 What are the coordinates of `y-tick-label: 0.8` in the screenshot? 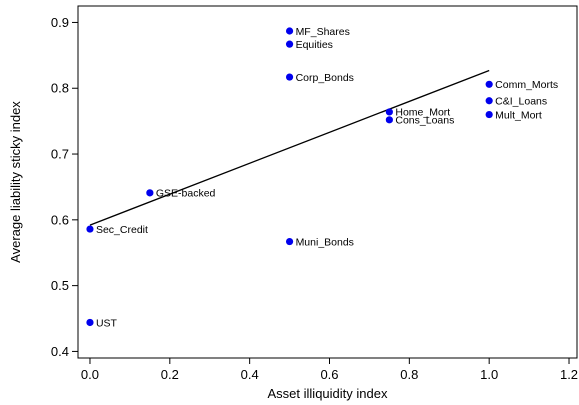 It's located at (60, 88).